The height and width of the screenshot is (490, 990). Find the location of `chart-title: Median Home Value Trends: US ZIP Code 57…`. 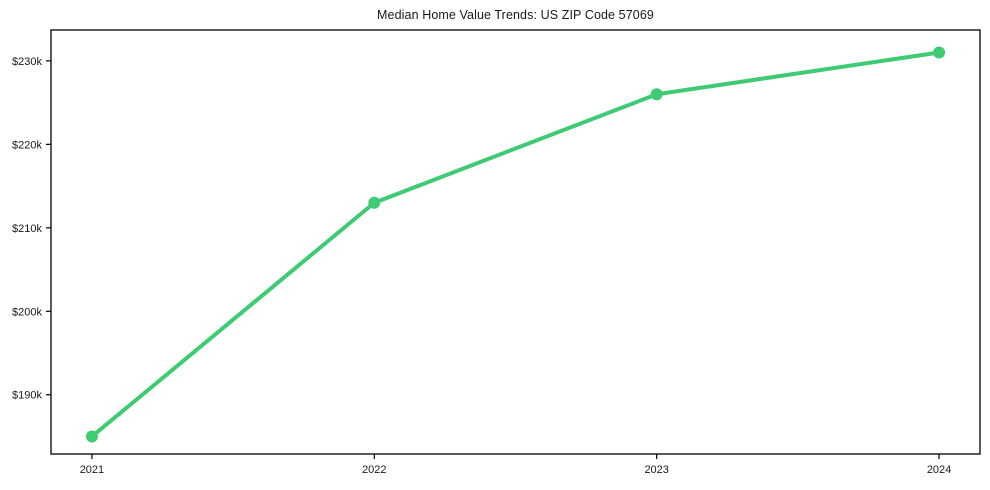

chart-title: Median Home Value Trends: US ZIP Code 57… is located at coordinates (515, 15).